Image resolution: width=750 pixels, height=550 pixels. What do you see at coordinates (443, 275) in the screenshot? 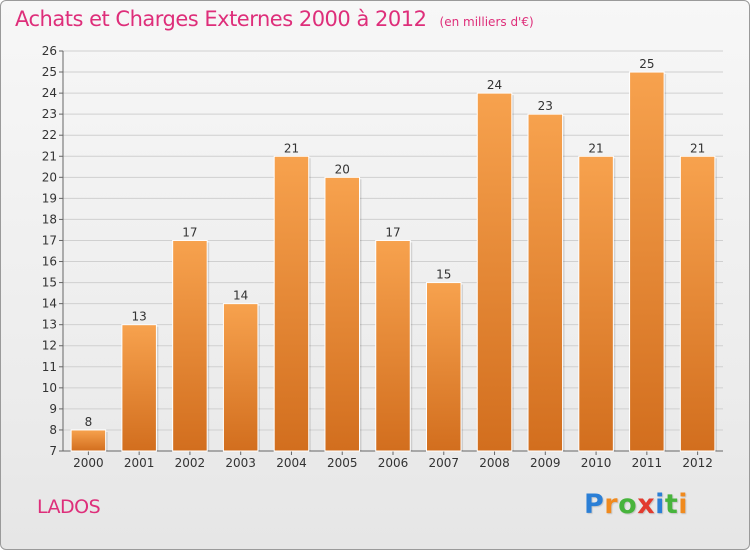
I see `bar-value-label: 15` at bounding box center [443, 275].